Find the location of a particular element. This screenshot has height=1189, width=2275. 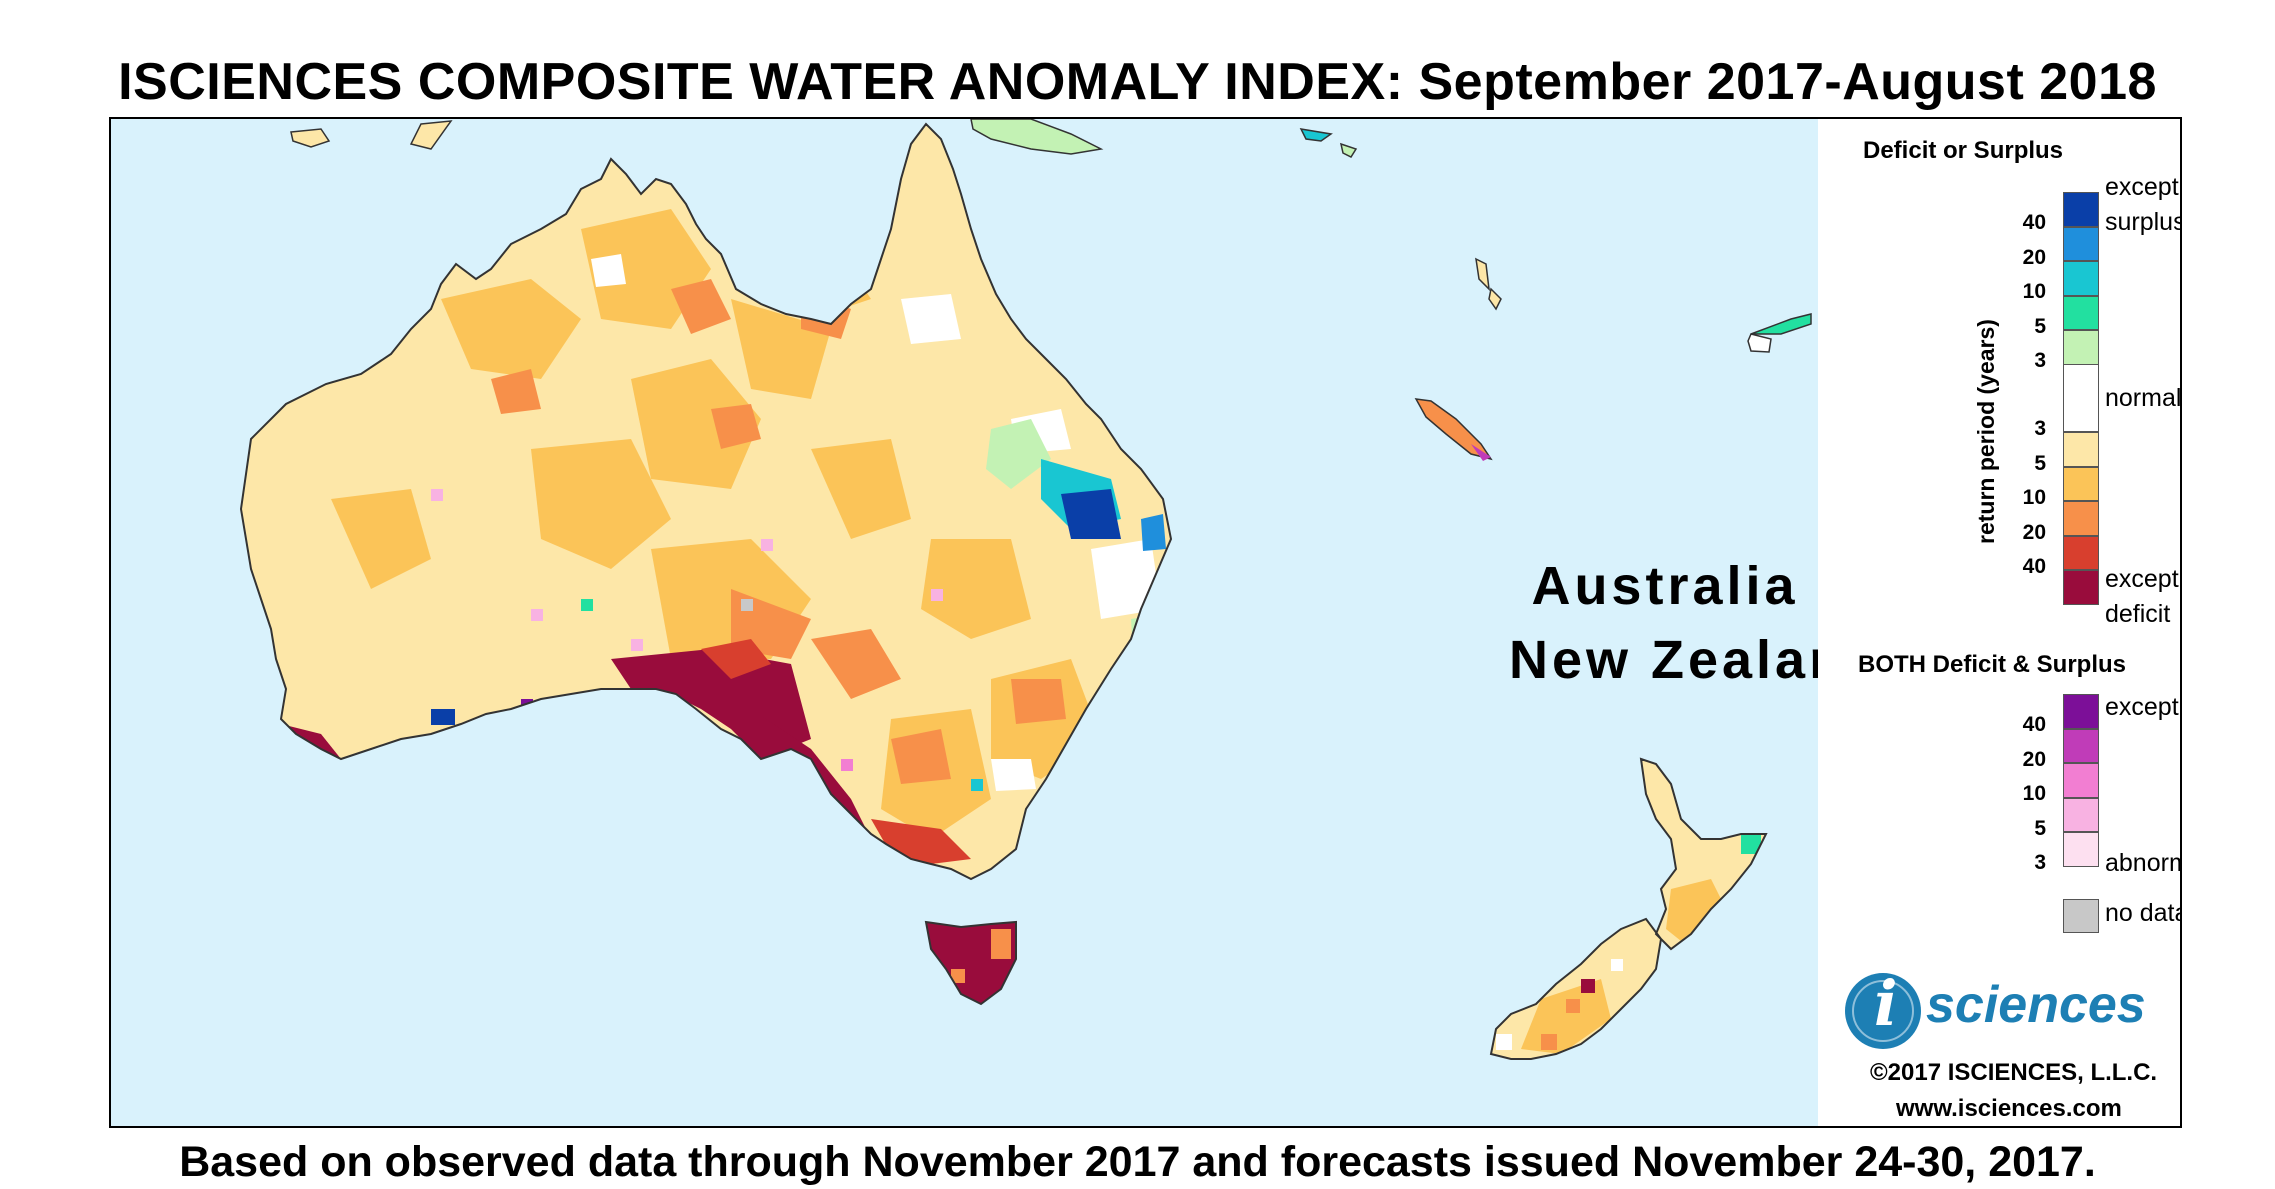

website-text: www.isciences.com is located at coordinates (2009, 1108).